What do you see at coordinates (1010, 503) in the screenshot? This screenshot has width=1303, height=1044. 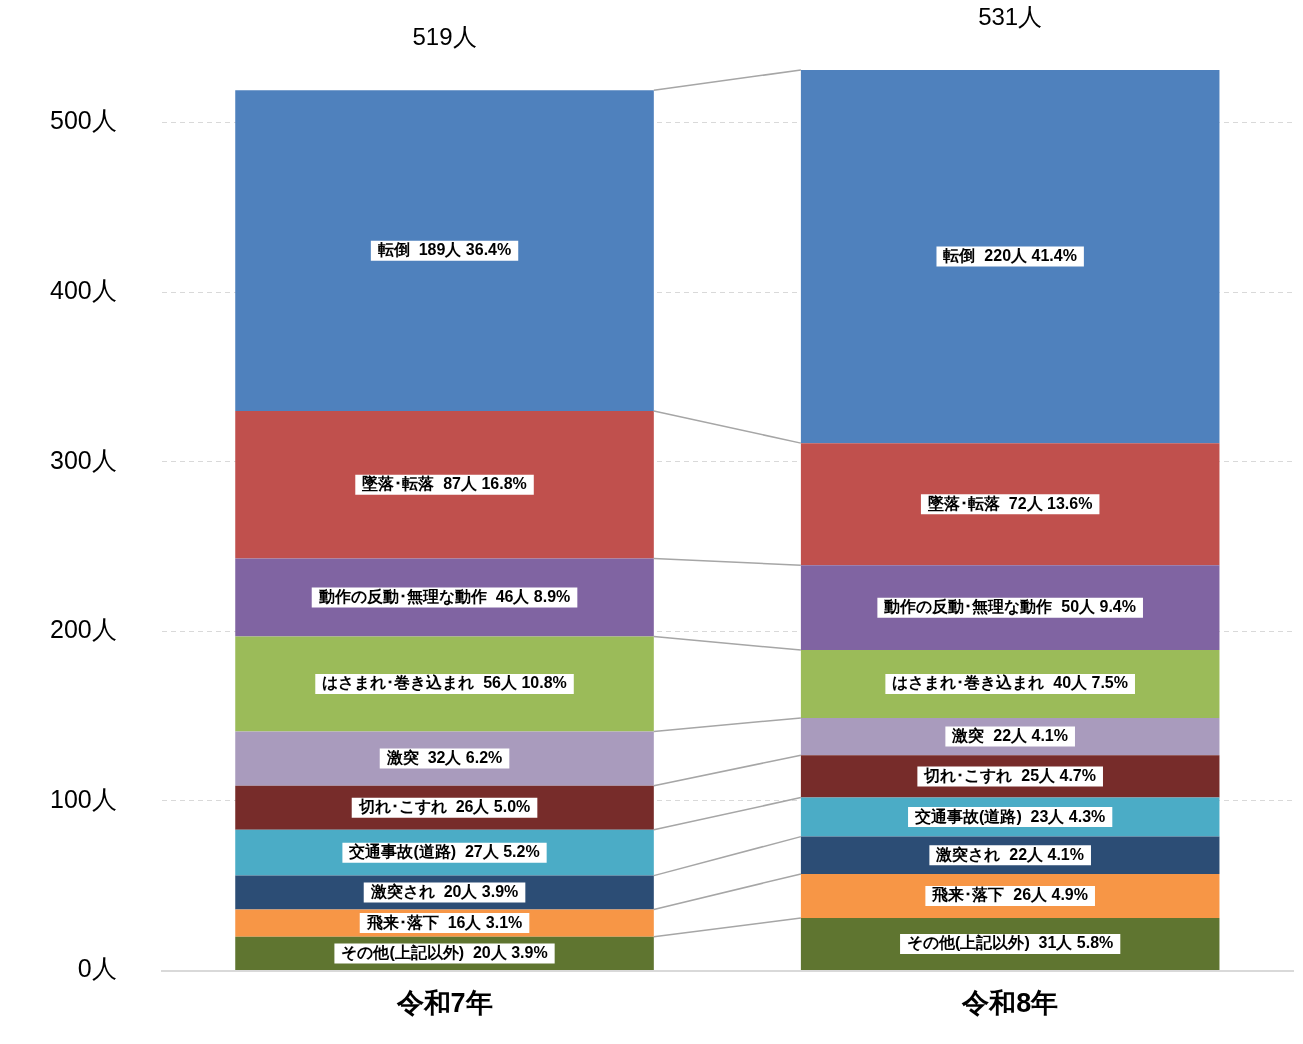 I see `text: 墜落･転落 72人 13.6%` at bounding box center [1010, 503].